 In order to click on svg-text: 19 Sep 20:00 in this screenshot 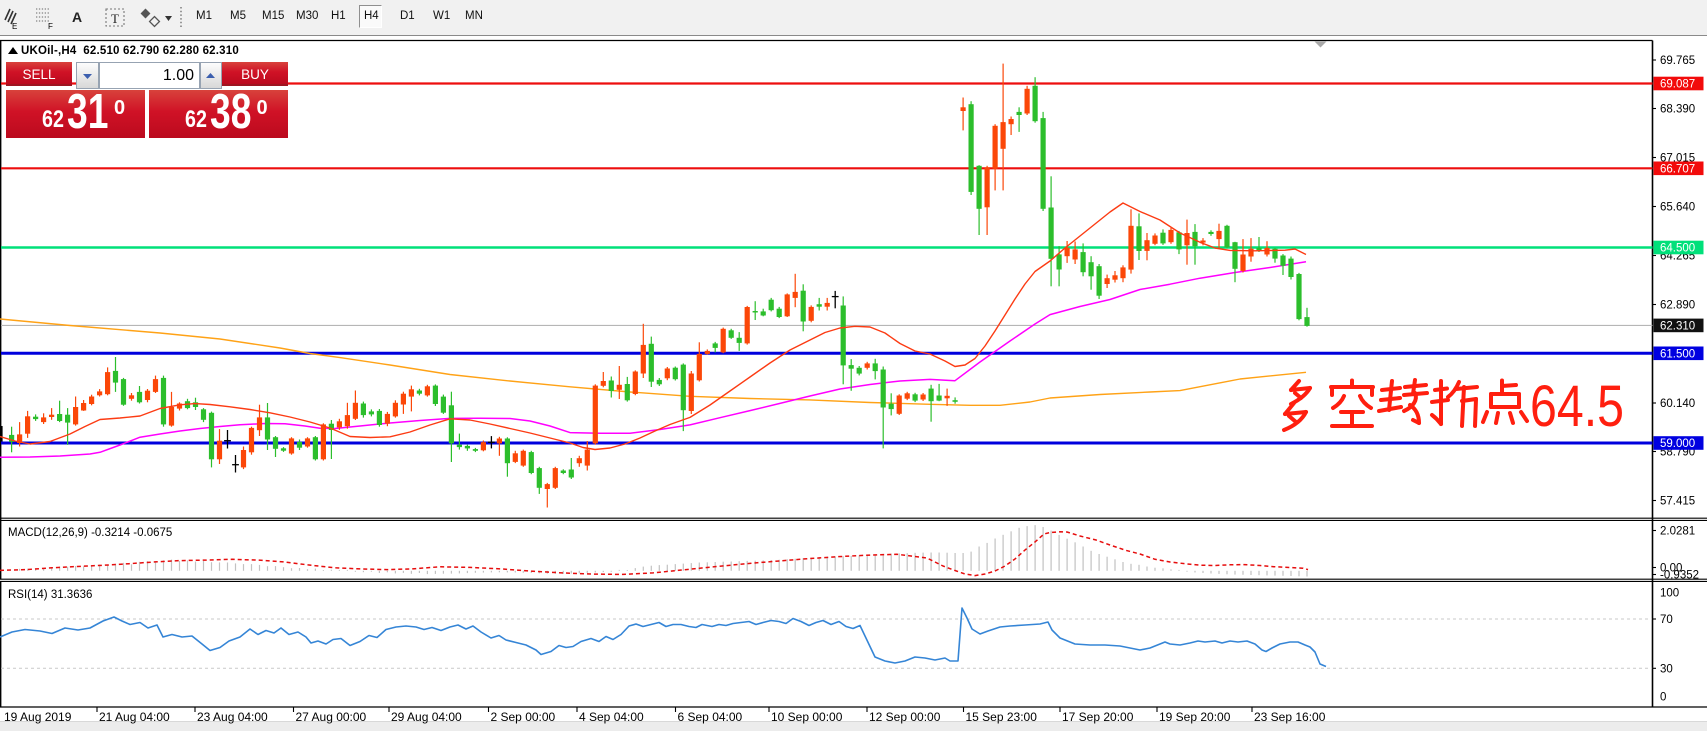, I will do `click(1195, 717)`.